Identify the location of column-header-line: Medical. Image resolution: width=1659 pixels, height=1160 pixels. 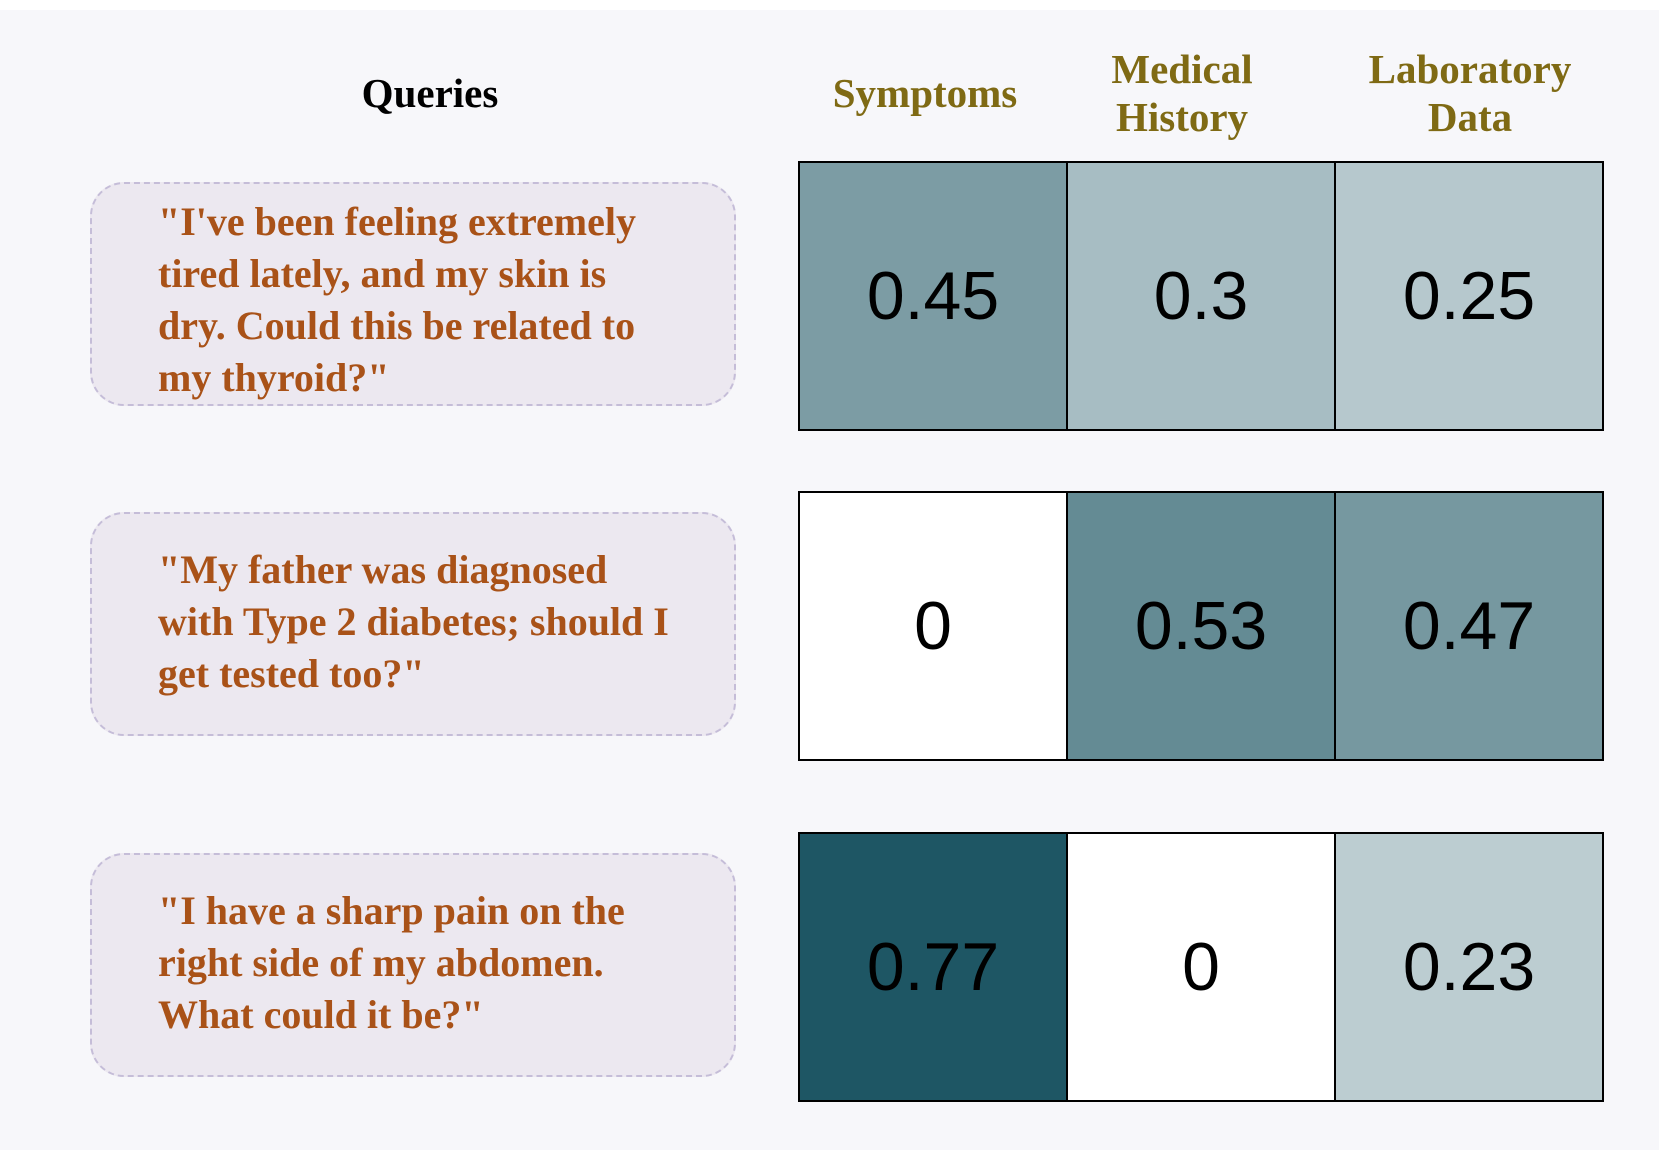
(1182, 69).